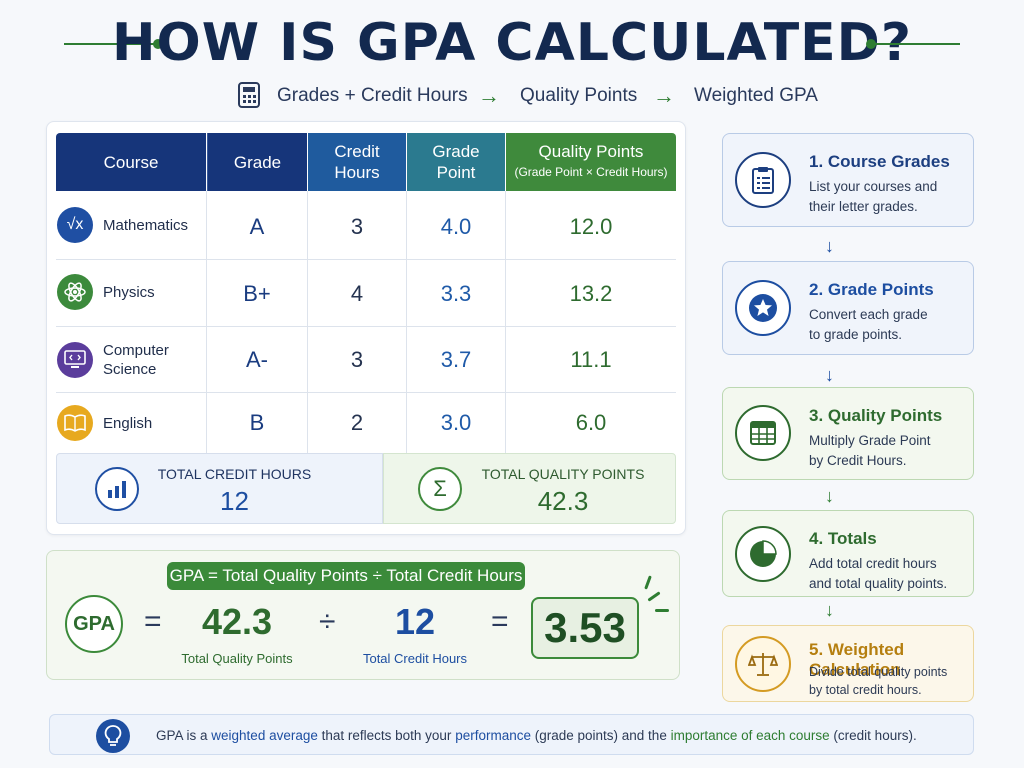 Image resolution: width=1024 pixels, height=768 pixels. What do you see at coordinates (876, 415) in the screenshot?
I see `step-title: 3. Quality Points` at bounding box center [876, 415].